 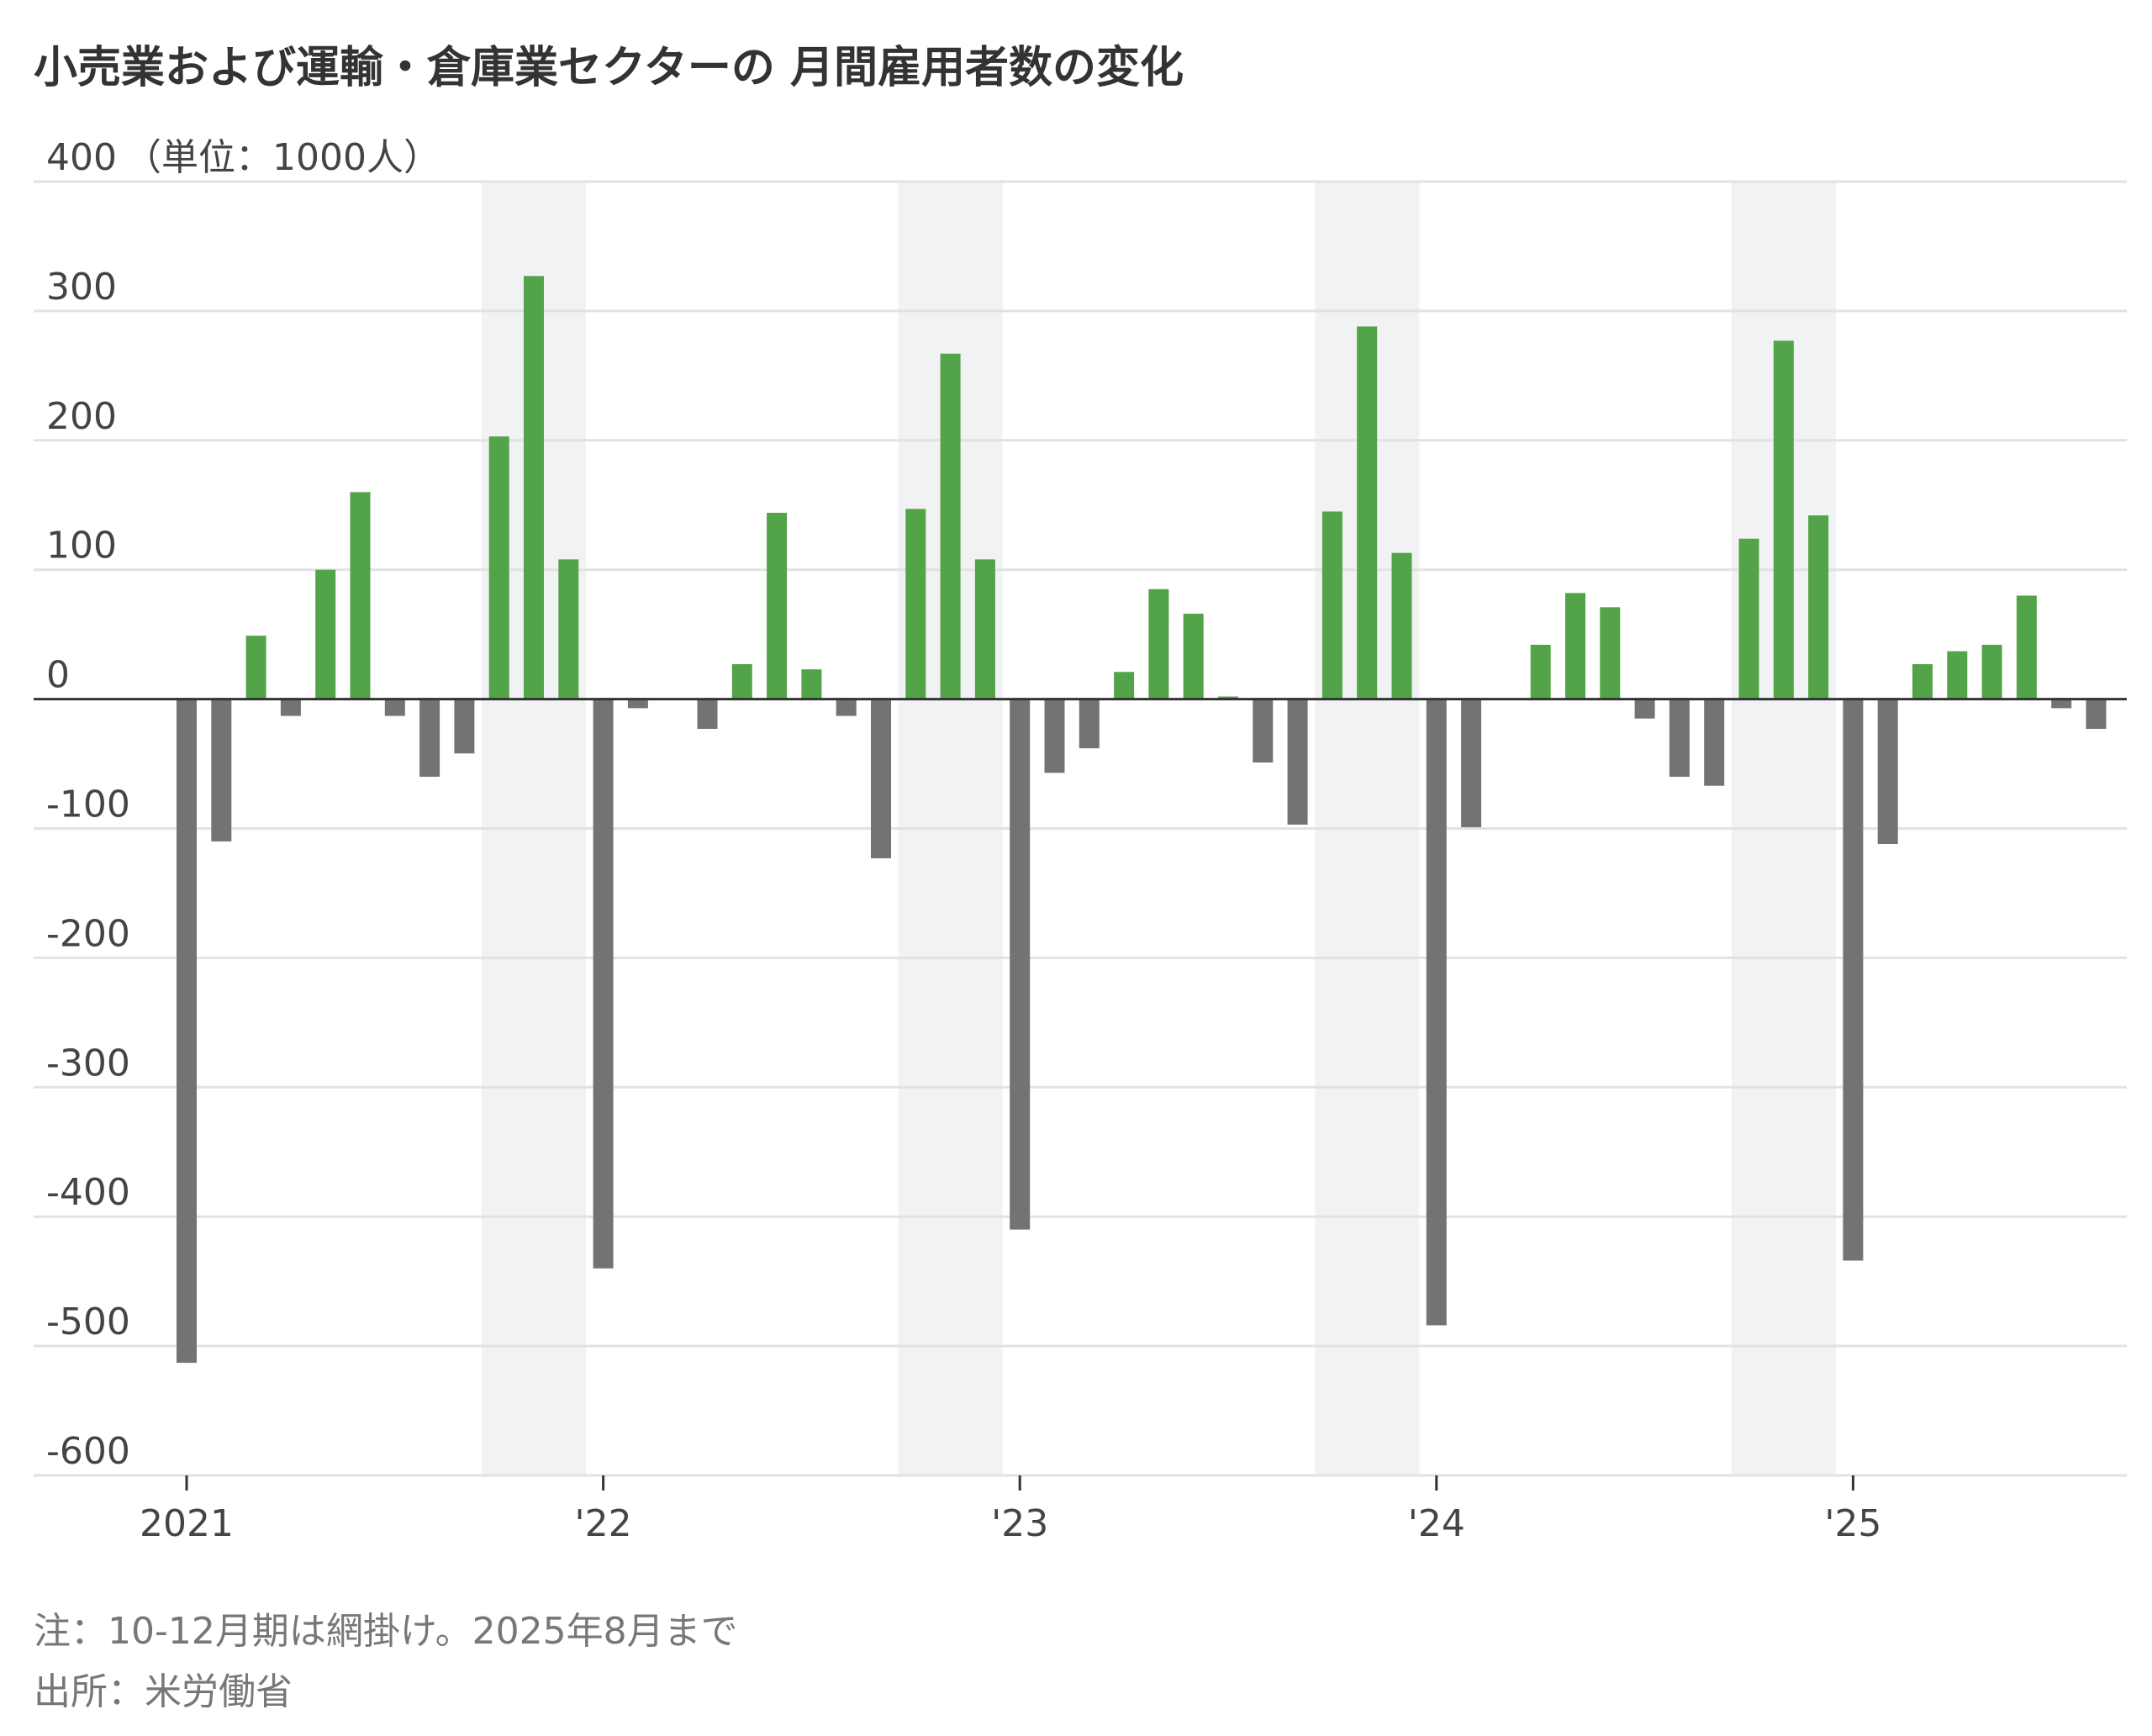 I want to click on x-tick-label: '23, so click(x=1019, y=1523).